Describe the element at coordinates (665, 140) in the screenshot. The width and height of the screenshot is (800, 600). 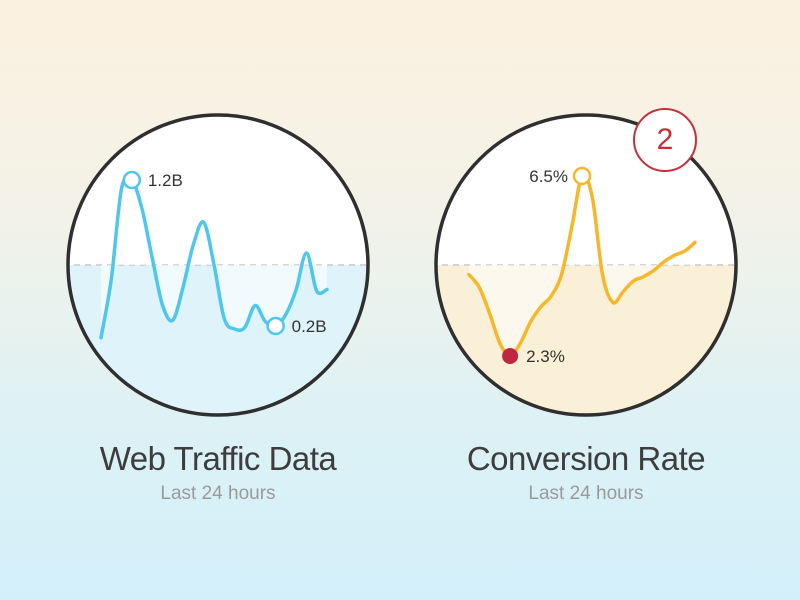
I see `notification-badge: 2` at that location.